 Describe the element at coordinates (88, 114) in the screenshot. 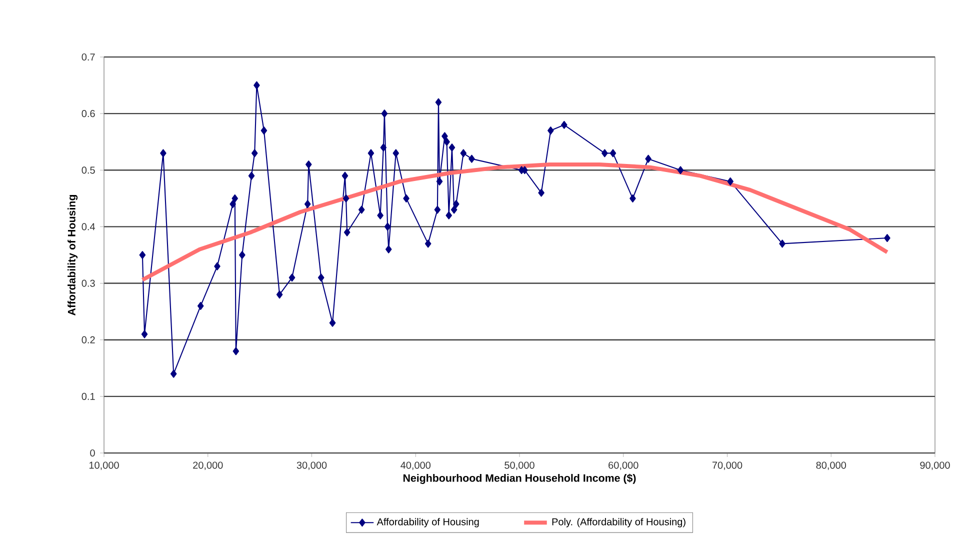

I see `y-tick-label: 0.6` at that location.